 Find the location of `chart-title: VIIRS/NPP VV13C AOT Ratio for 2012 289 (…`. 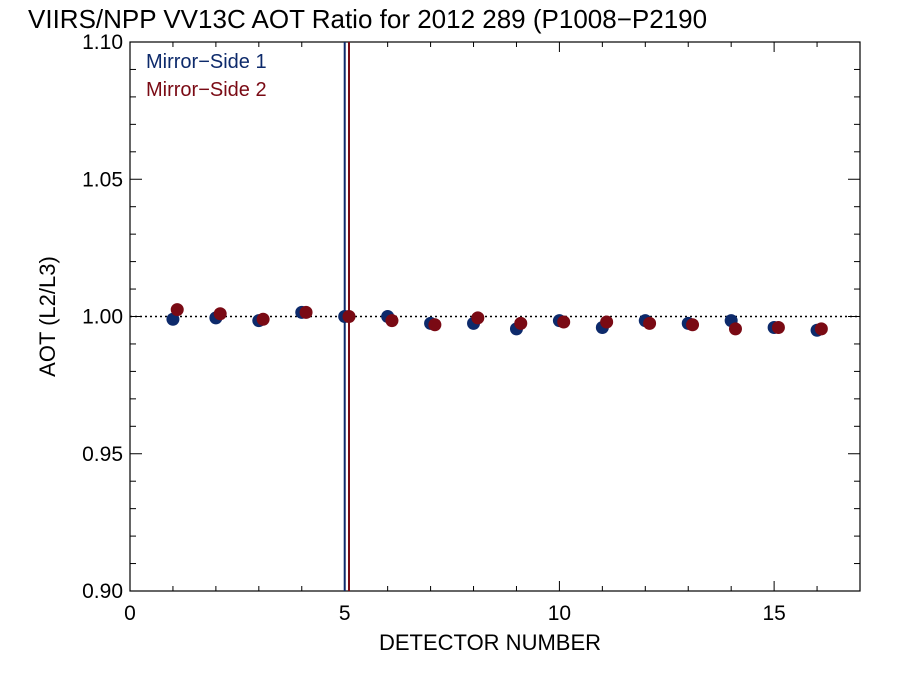

chart-title: VIIRS/NPP VV13C AOT Ratio for 2012 289 (… is located at coordinates (367, 19).